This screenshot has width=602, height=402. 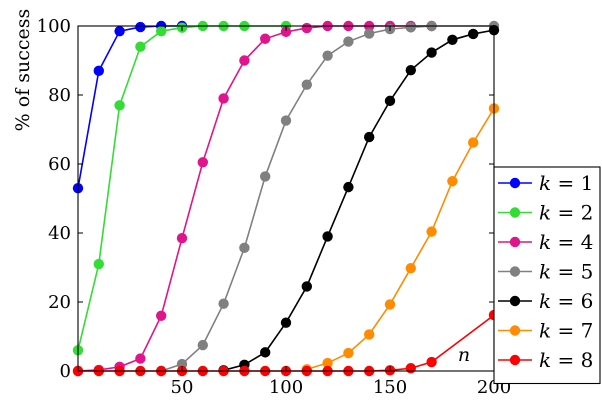 What do you see at coordinates (59, 233) in the screenshot?
I see `y-tick-label: 40` at bounding box center [59, 233].